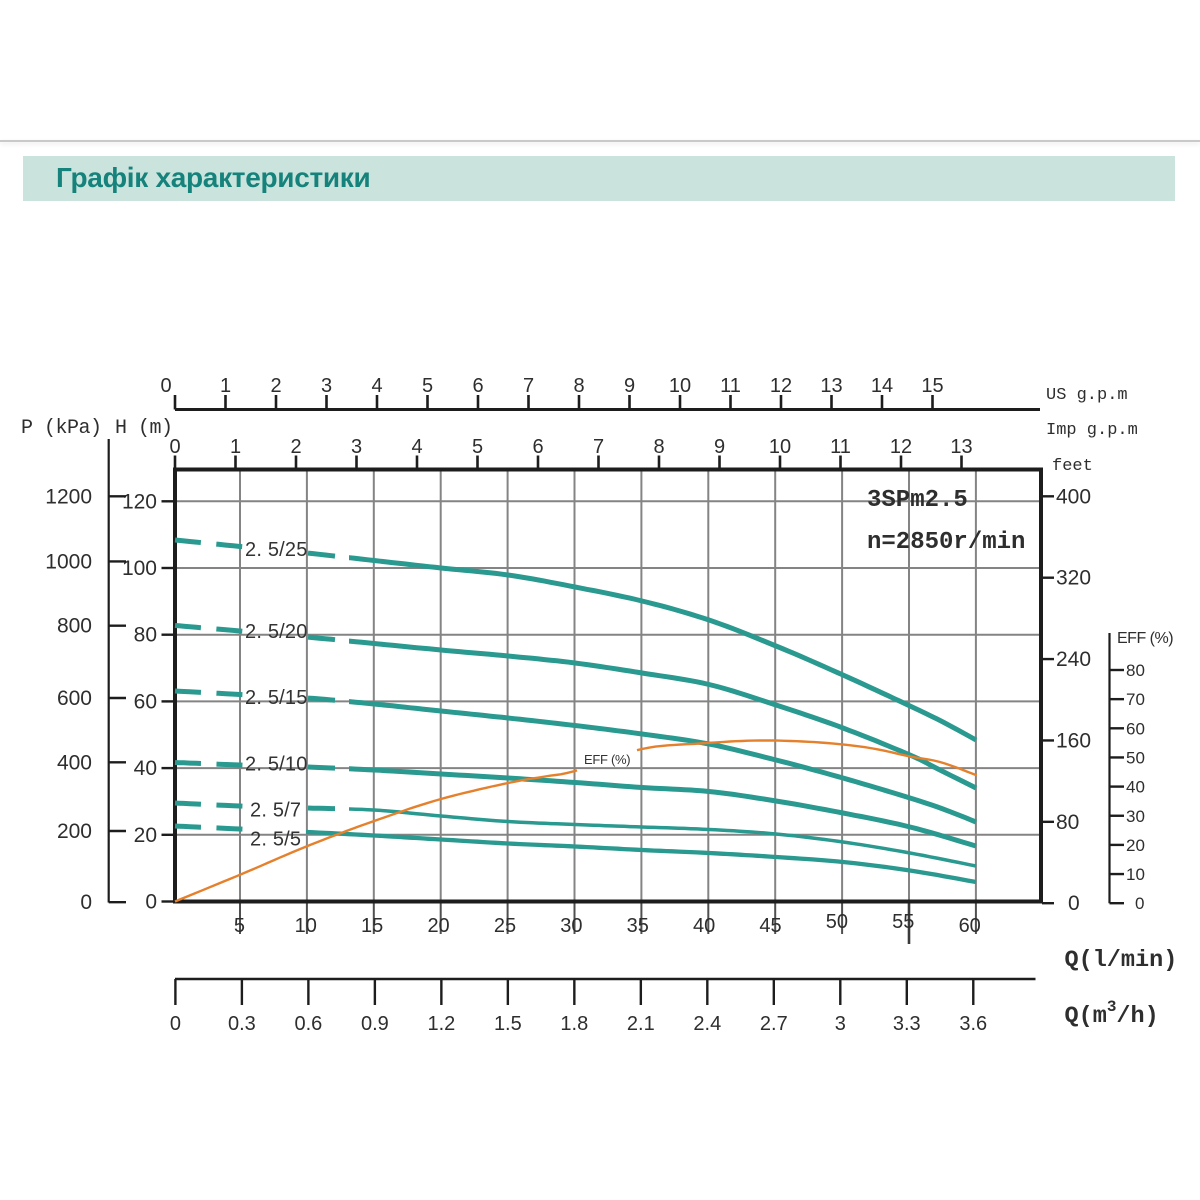 Image resolution: width=1200 pixels, height=1200 pixels. What do you see at coordinates (276, 698) in the screenshot?
I see `svg-text: 2. 5/15` at bounding box center [276, 698].